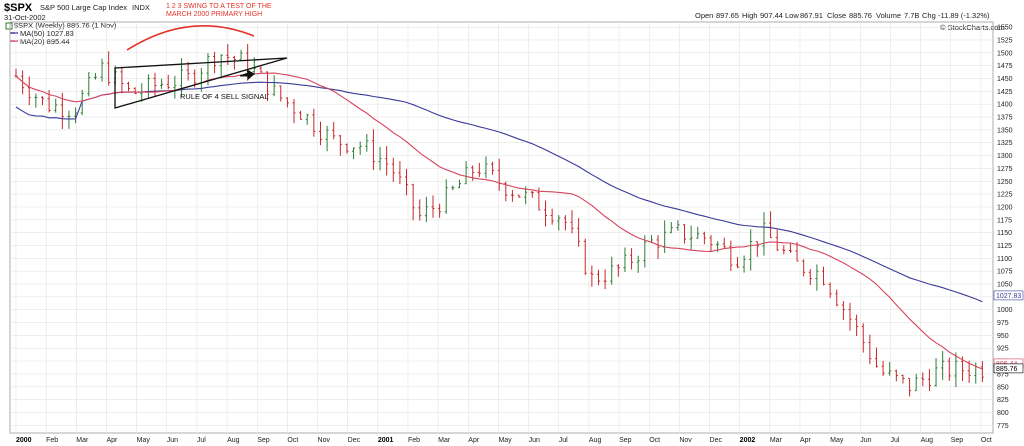 The width and height of the screenshot is (1024, 446). What do you see at coordinates (83, 7) in the screenshot?
I see `index-name: S&P 500 Large Cap Index` at bounding box center [83, 7].